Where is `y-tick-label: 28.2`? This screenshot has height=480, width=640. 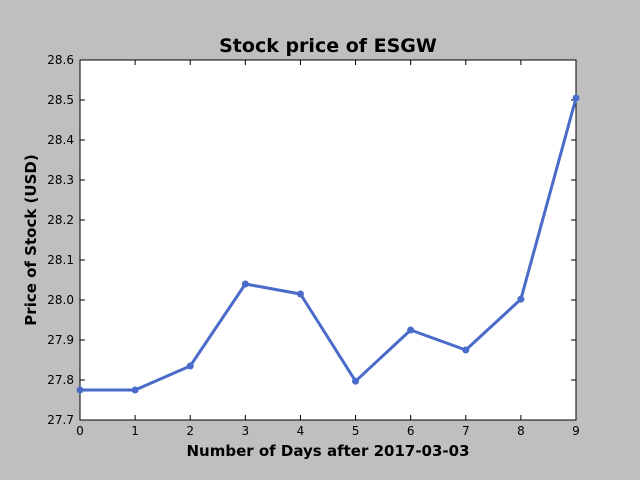
y-tick-label: 28.2 is located at coordinates (60, 220).